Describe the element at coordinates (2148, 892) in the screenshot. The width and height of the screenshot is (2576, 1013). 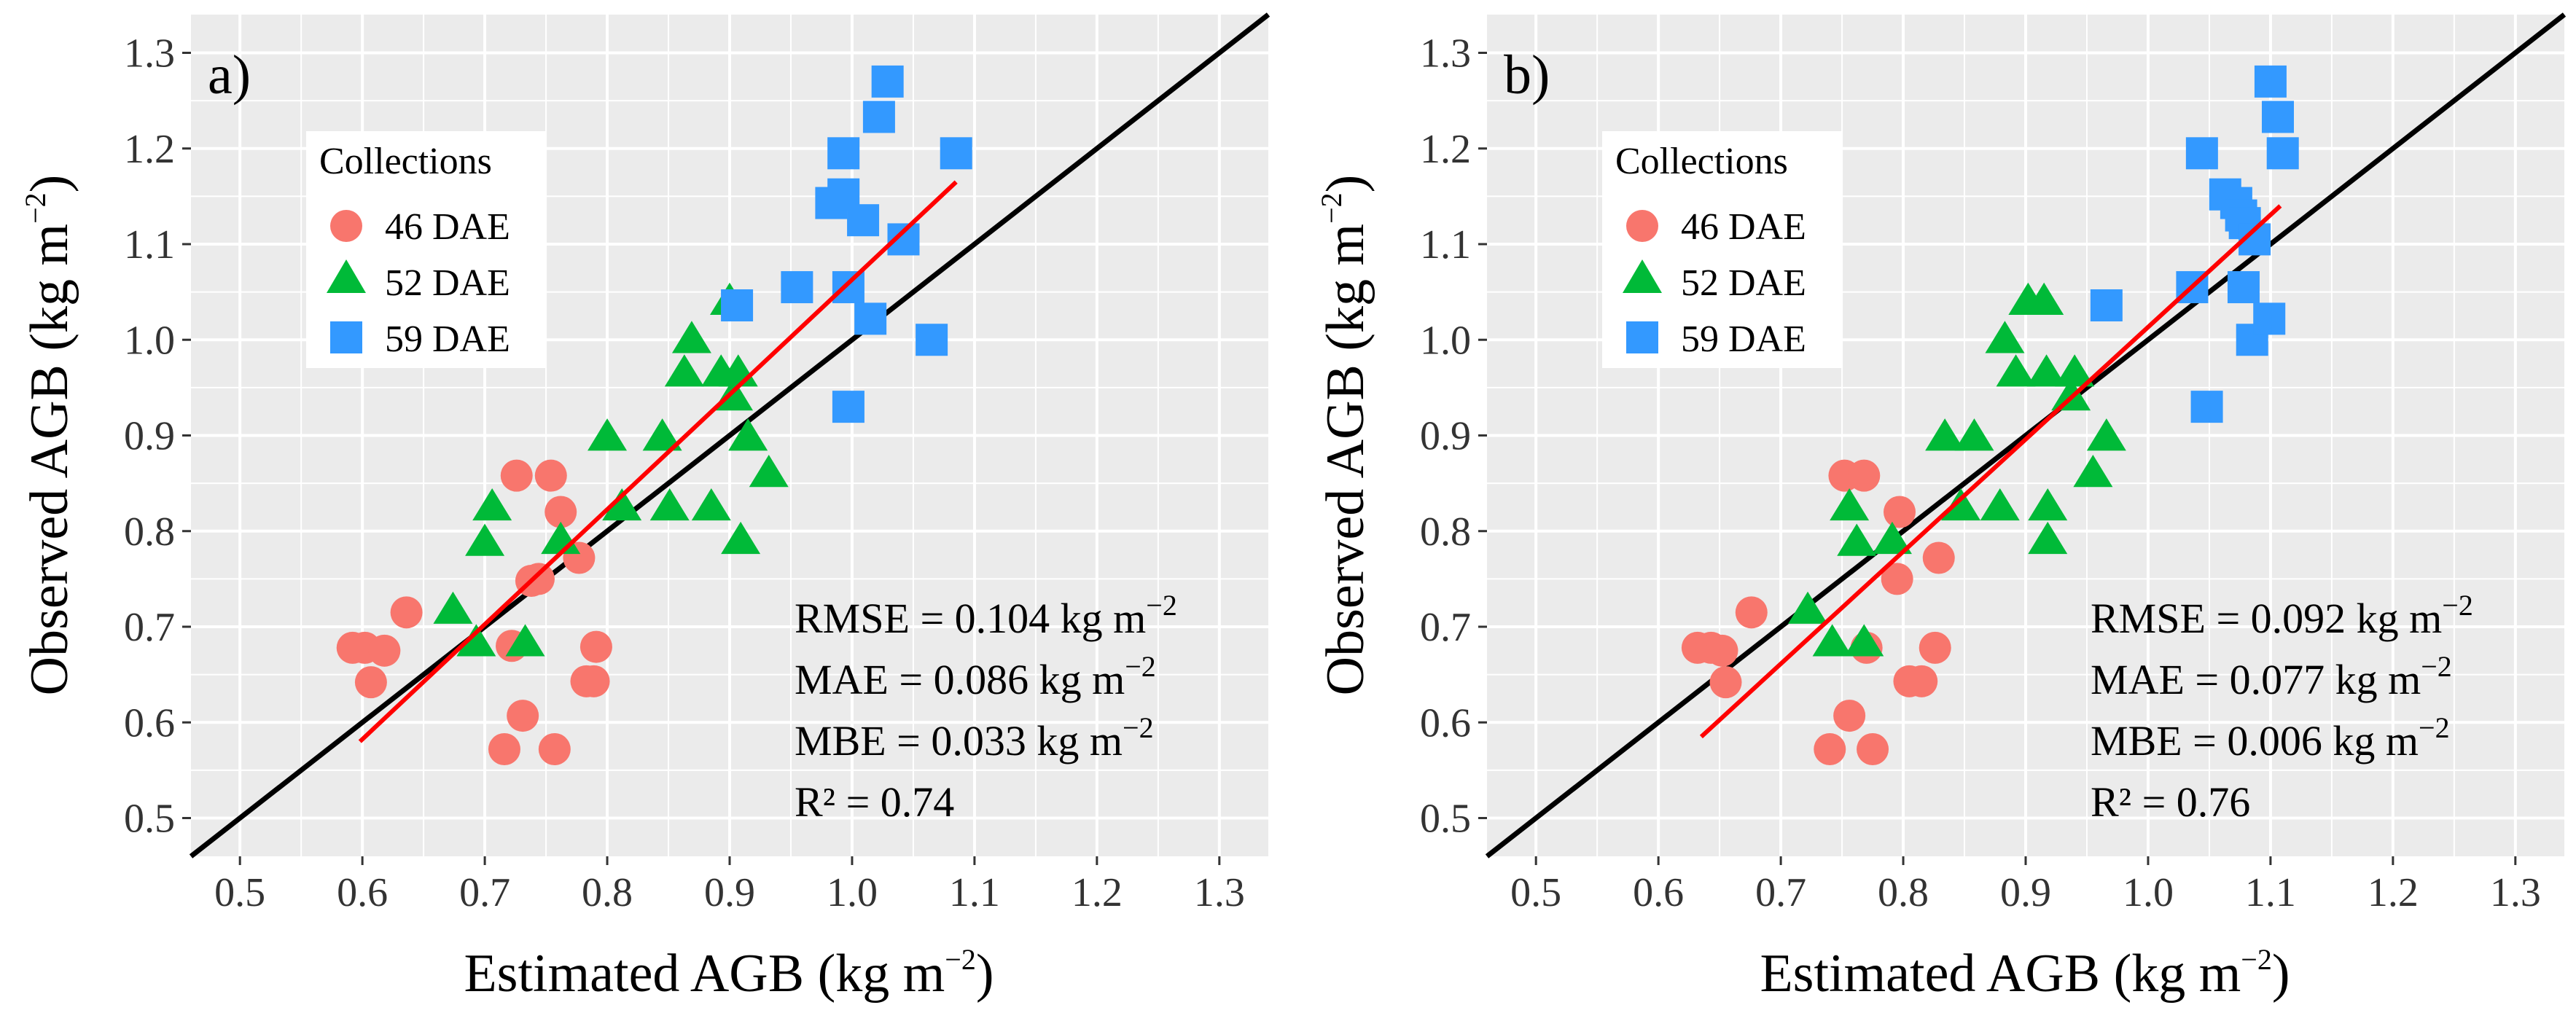
I see `panel-b-x-tick-label: 1.0` at that location.